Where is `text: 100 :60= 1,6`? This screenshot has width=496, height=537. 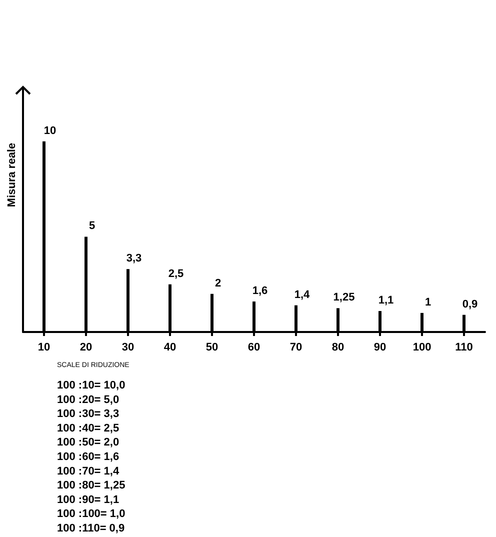 text: 100 :60= 1,6 is located at coordinates (88, 457).